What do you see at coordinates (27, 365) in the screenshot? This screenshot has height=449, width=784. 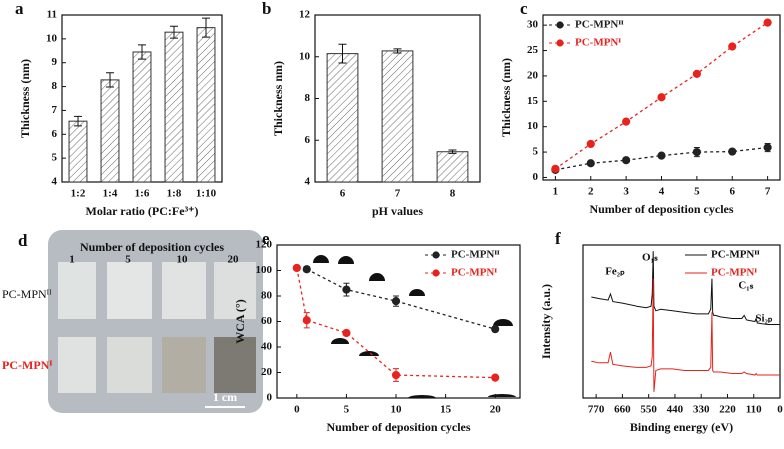 I see `row-label: PC-MPNᴵ` at bounding box center [27, 365].